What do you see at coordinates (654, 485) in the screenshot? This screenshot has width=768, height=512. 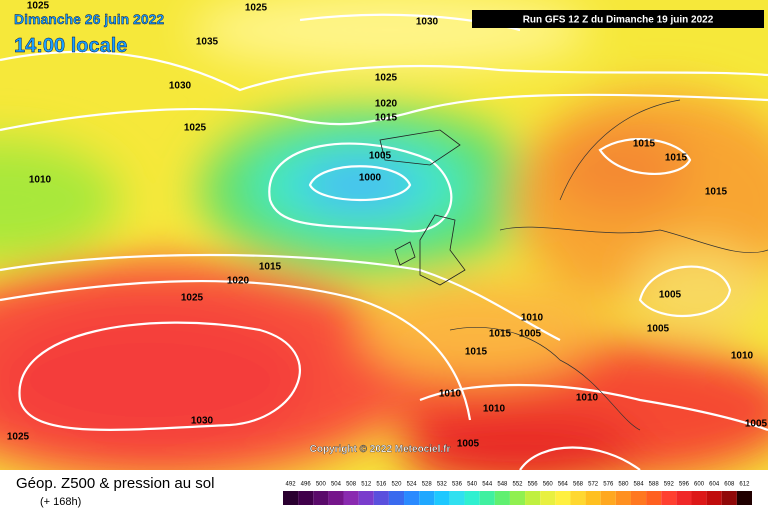 I see `scale-label: 588` at bounding box center [654, 485].